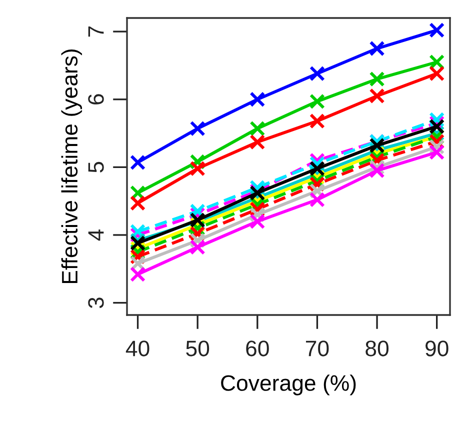 The image size is (465, 424). I want to click on x-axis-title: Coverage (%), so click(288, 385).